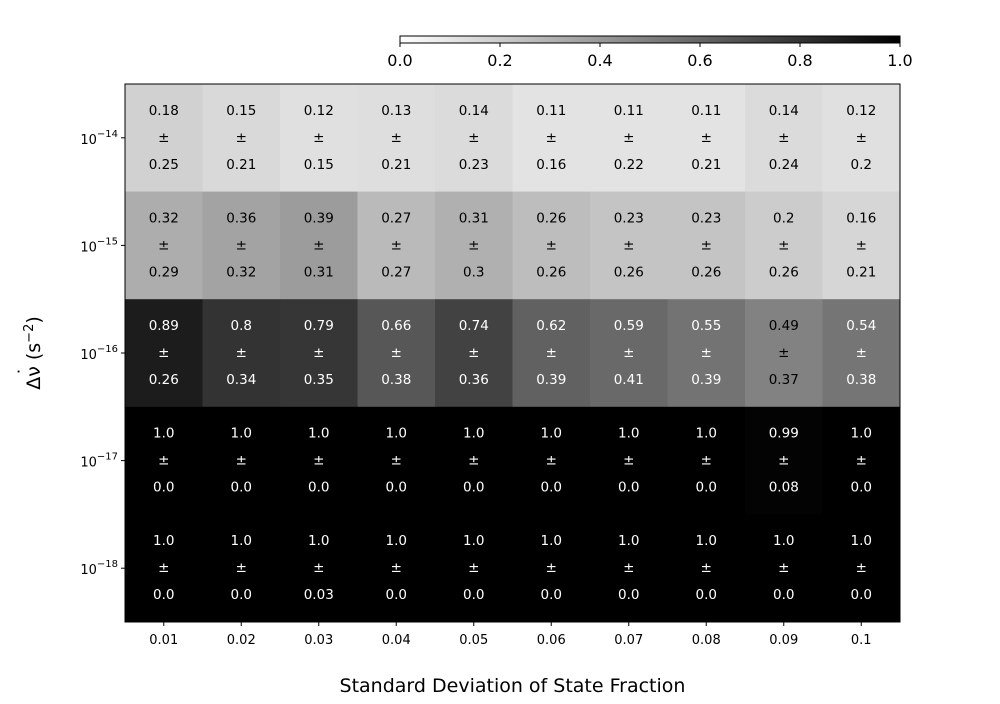 Image resolution: width=1000 pixels, height=704 pixels. Describe the element at coordinates (396, 111) in the screenshot. I see `cell-value: 0.13` at that location.